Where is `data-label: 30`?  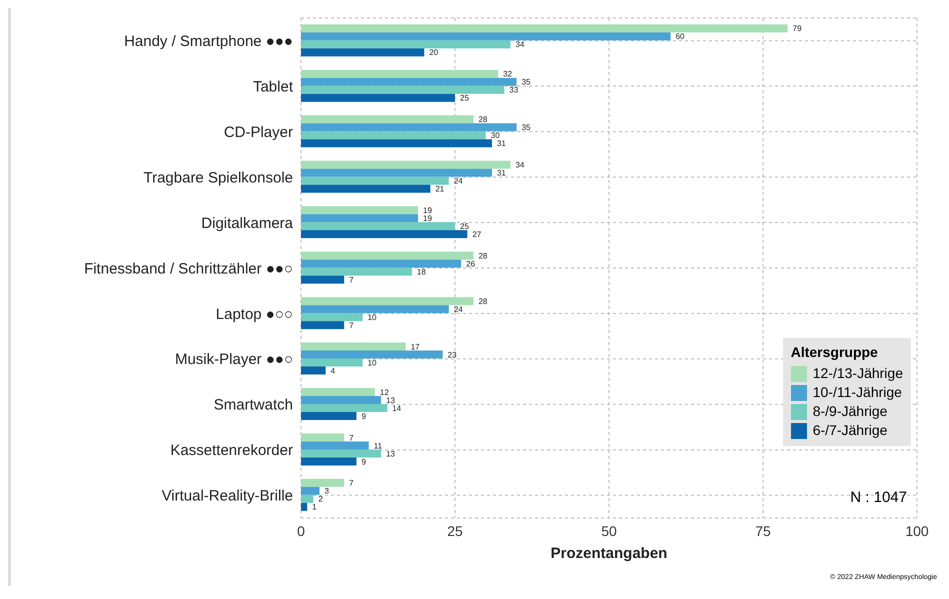
data-label: 30 is located at coordinates (495, 135).